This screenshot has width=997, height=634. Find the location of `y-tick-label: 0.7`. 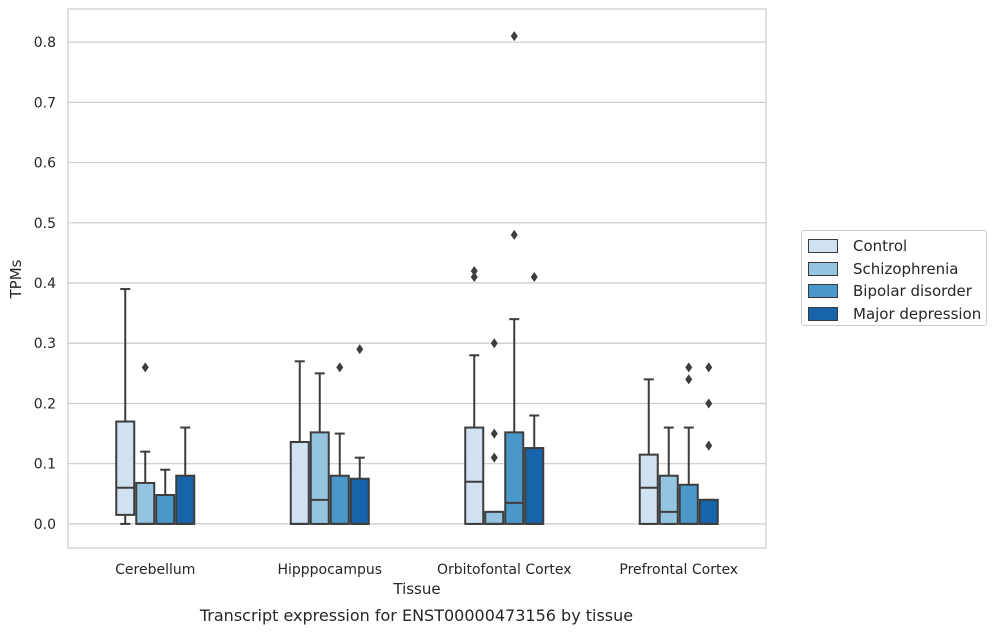

y-tick-label: 0.7 is located at coordinates (45, 103).